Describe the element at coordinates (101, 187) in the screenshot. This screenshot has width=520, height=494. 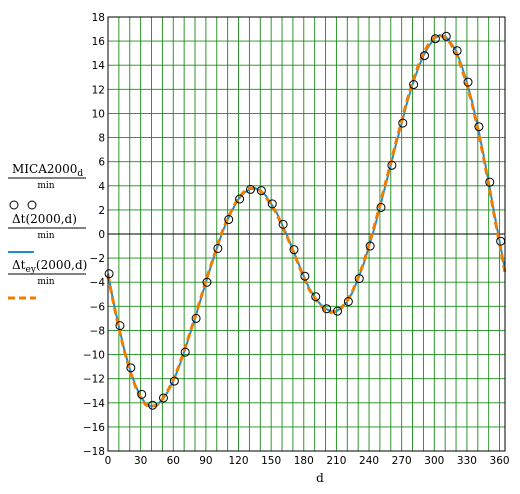
I see `y-tick-label: 4` at that location.